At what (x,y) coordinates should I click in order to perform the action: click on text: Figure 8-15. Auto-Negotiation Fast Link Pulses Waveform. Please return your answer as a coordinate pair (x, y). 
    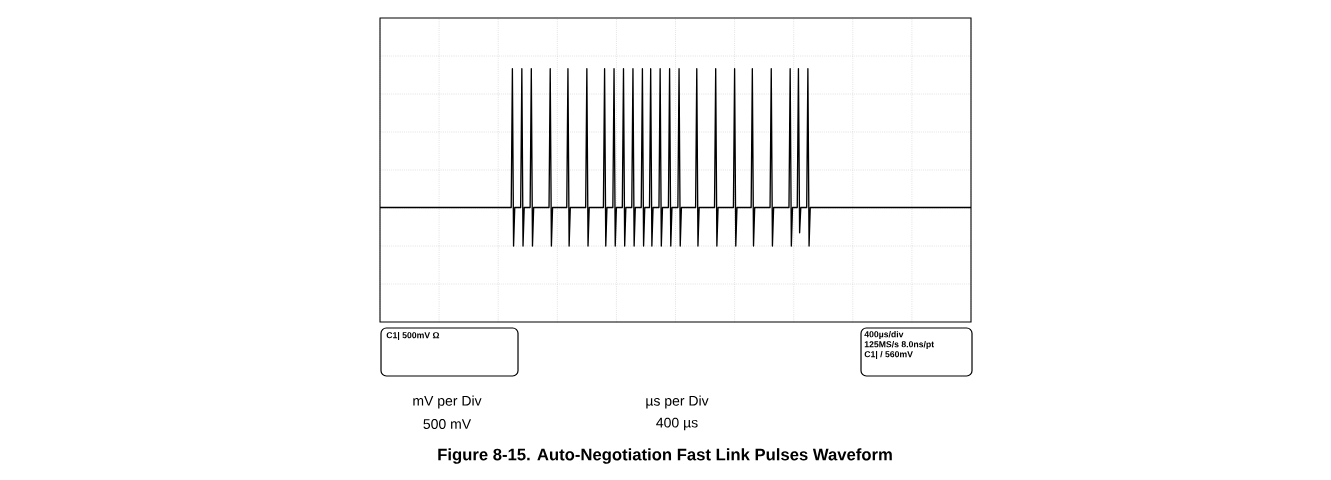
    Looking at the image, I should click on (665, 456).